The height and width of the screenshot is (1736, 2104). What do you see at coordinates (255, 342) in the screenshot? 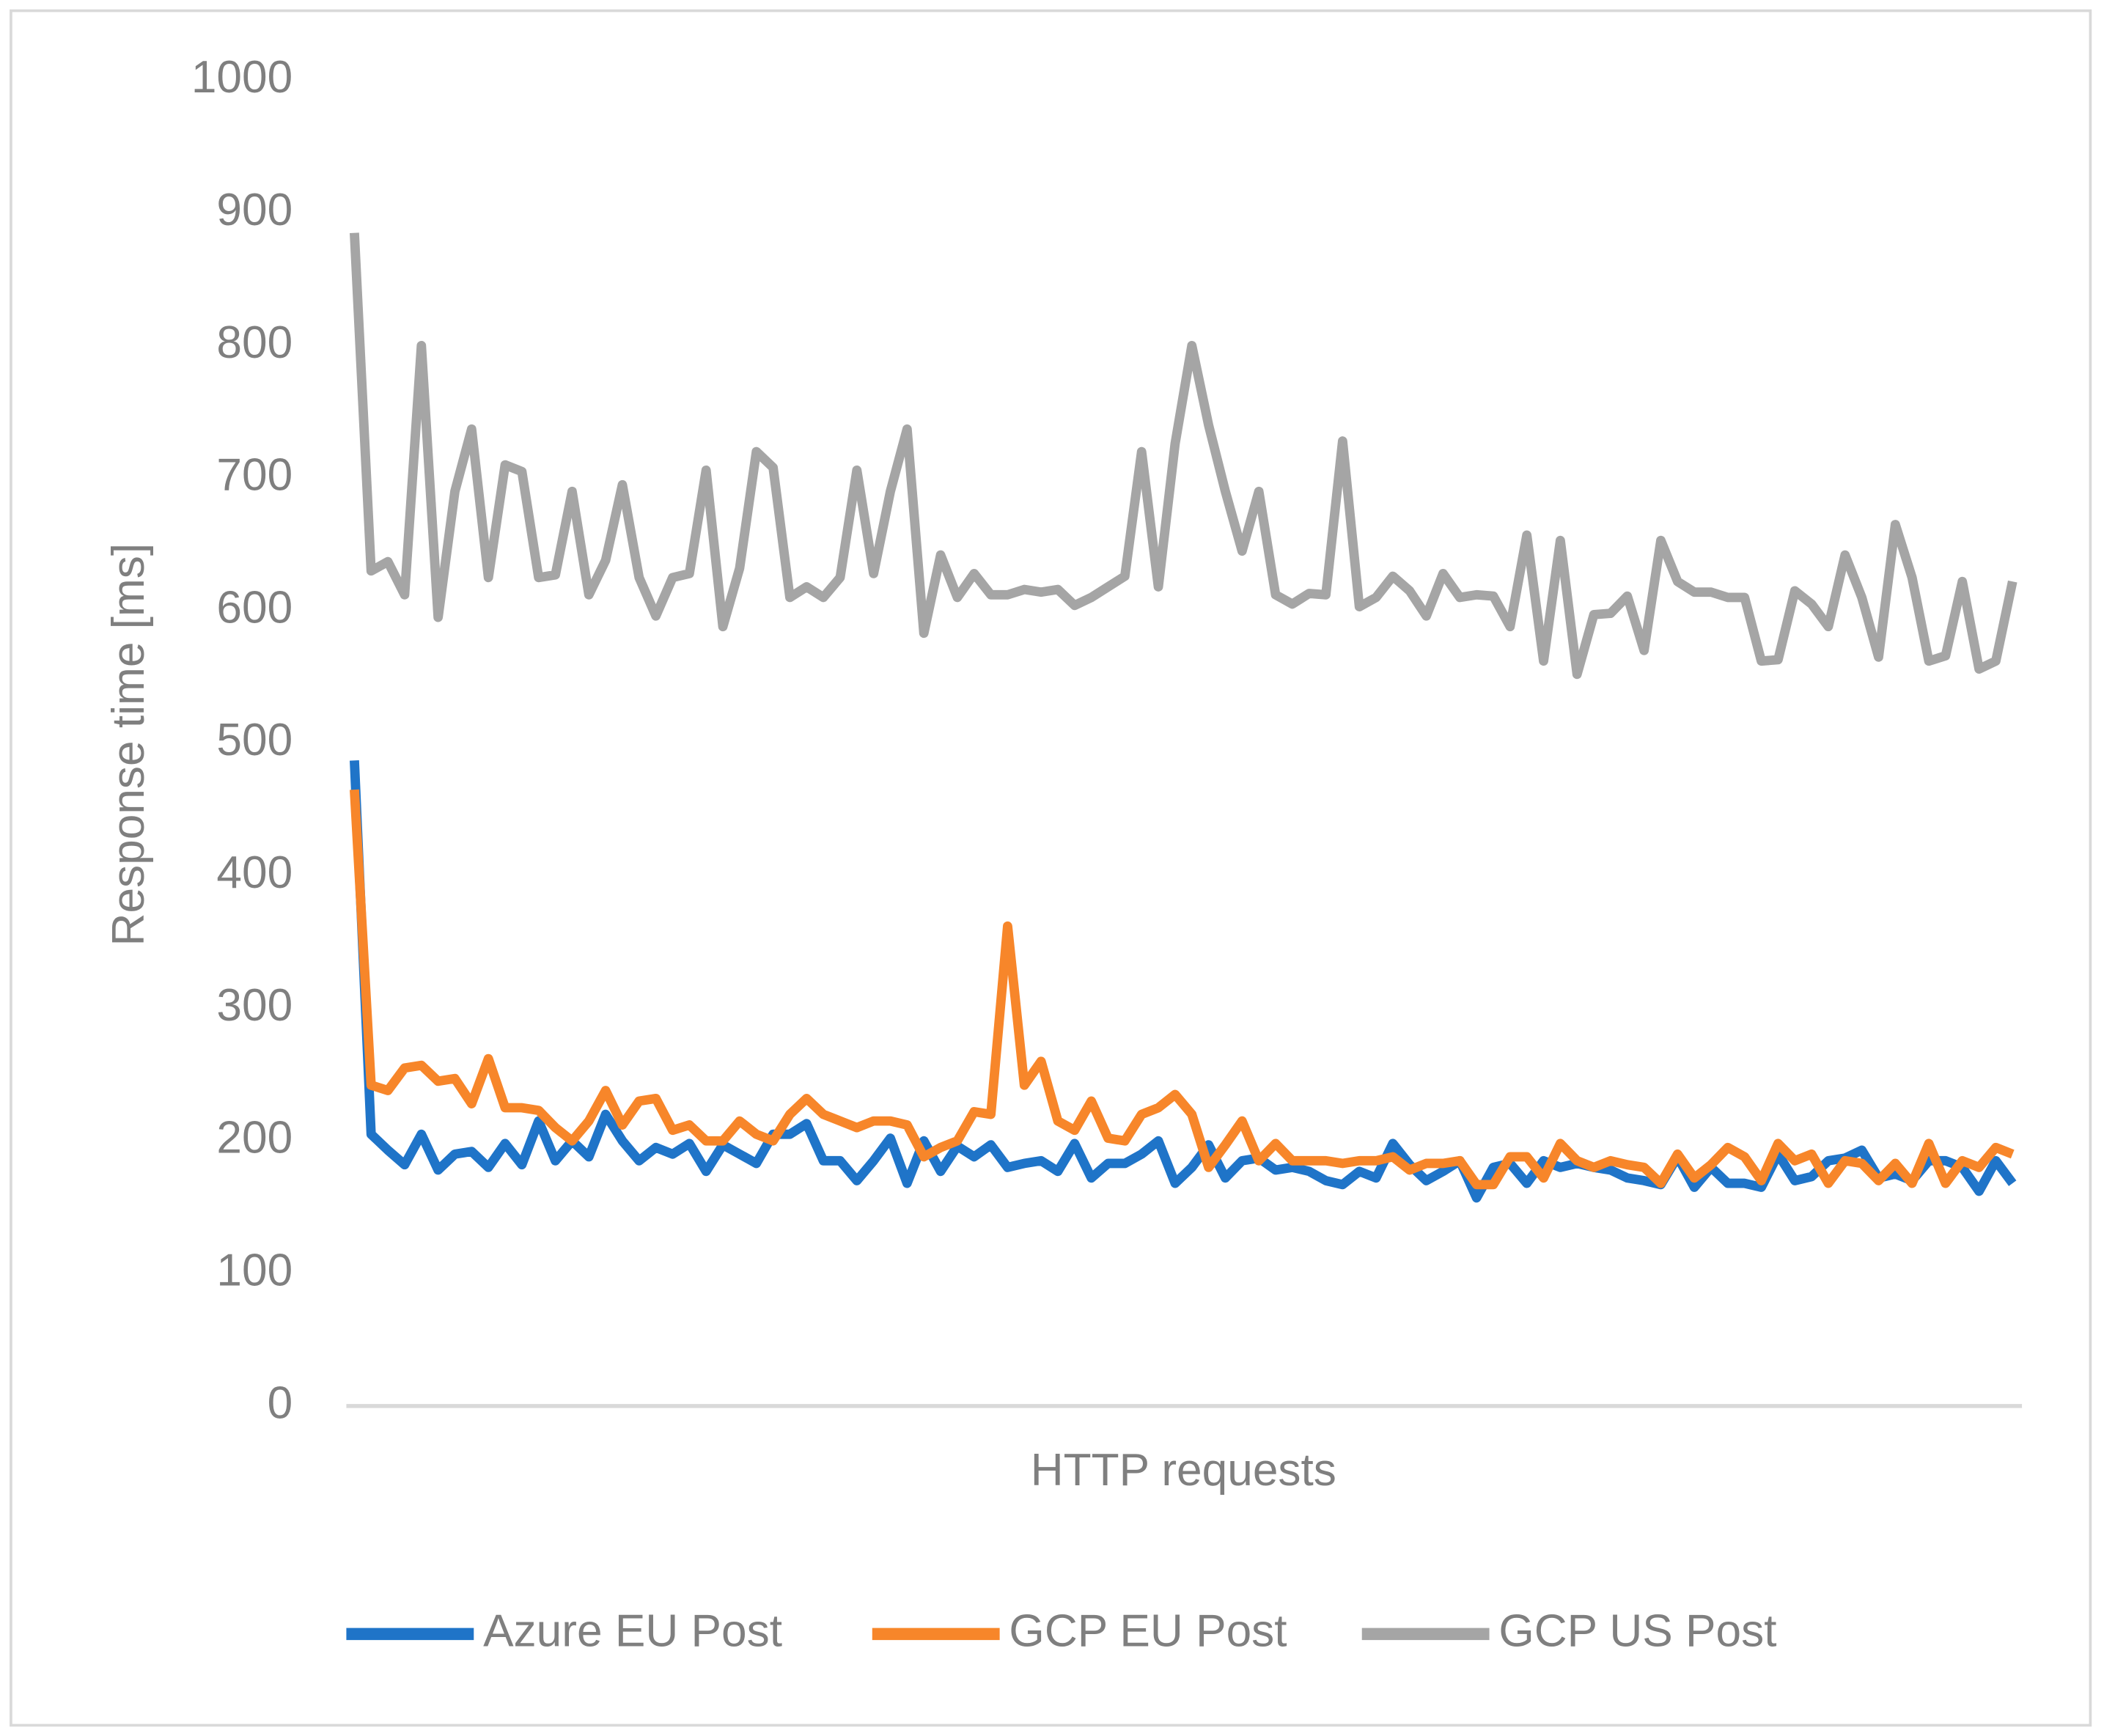
I see `y-tick-label: 800` at bounding box center [255, 342].